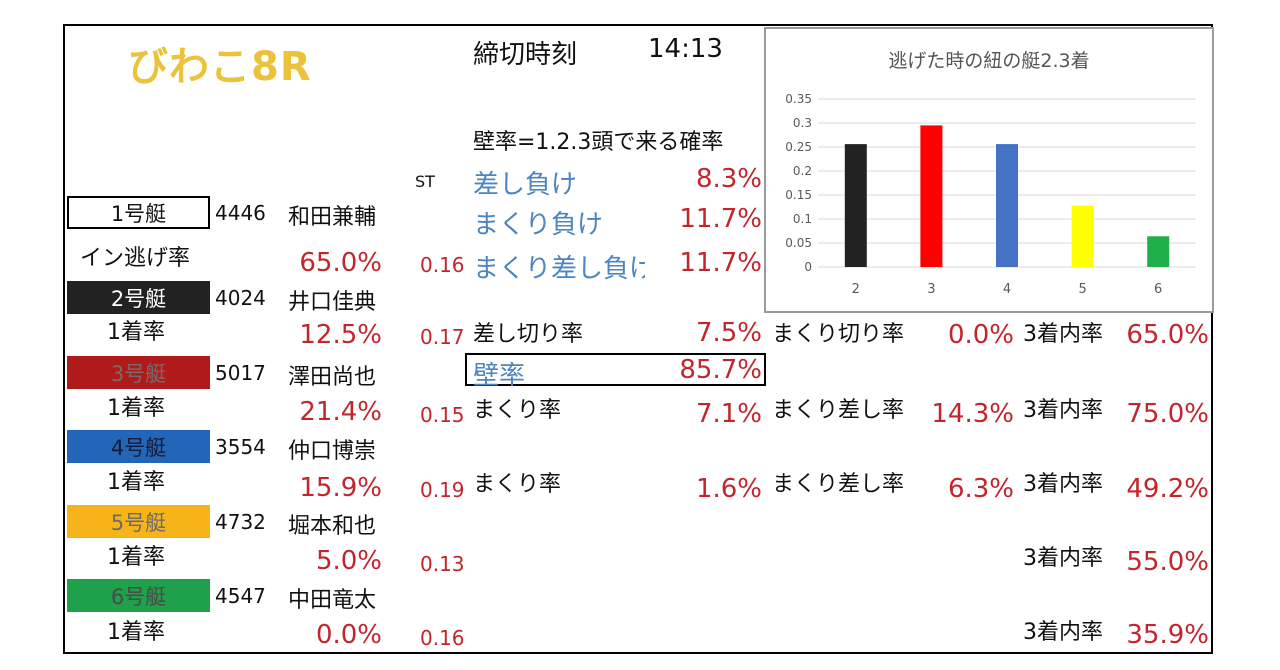 The width and height of the screenshot is (1280, 670). I want to click on y-tick-label: 0, so click(808, 267).